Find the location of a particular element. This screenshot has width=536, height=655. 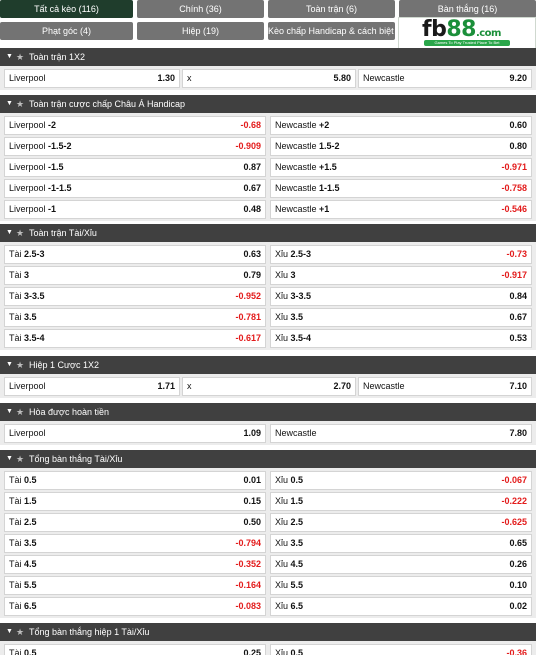

odds-cell: Tài 5.5 -0.164 is located at coordinates (135, 585).